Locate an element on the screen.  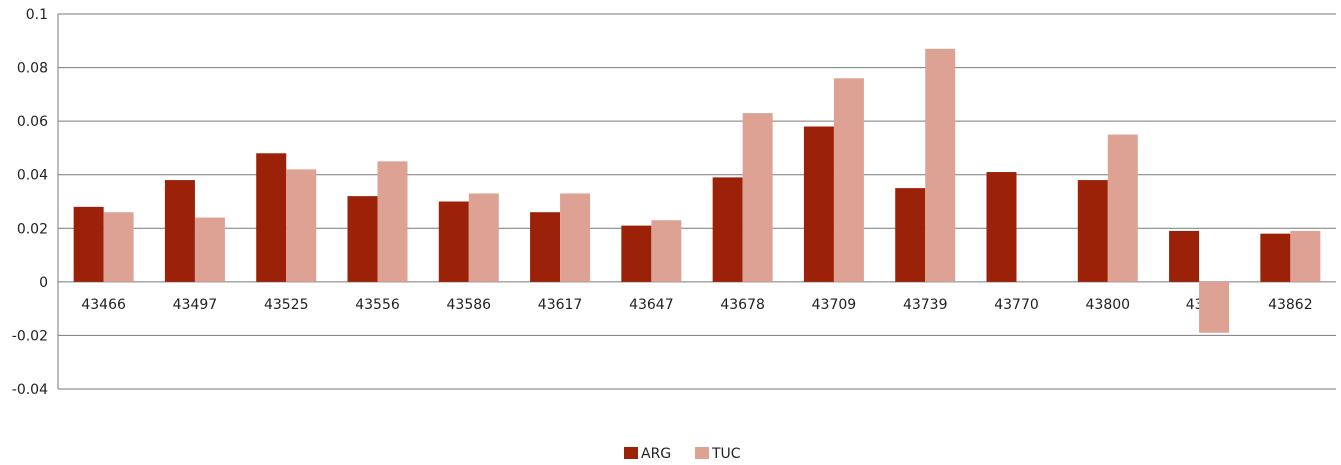
x-tick-label: 43525 is located at coordinates (286, 305).